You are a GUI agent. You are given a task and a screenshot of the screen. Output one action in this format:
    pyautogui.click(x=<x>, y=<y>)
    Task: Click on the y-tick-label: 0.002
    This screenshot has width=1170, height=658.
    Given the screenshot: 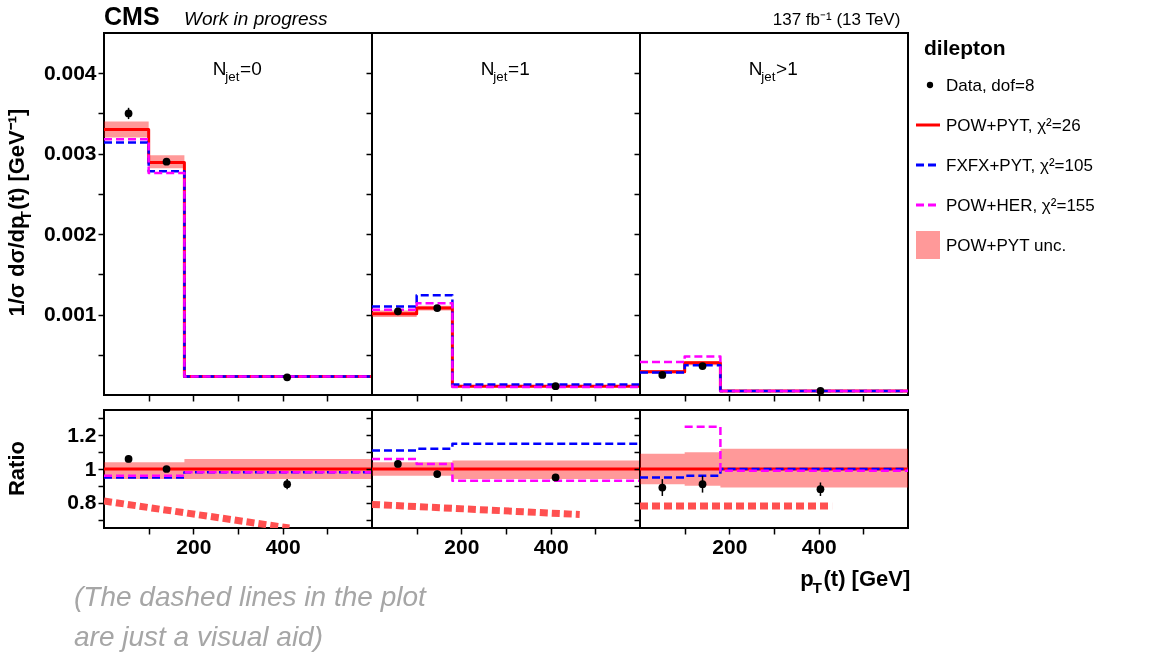 What is the action you would take?
    pyautogui.click(x=70, y=233)
    